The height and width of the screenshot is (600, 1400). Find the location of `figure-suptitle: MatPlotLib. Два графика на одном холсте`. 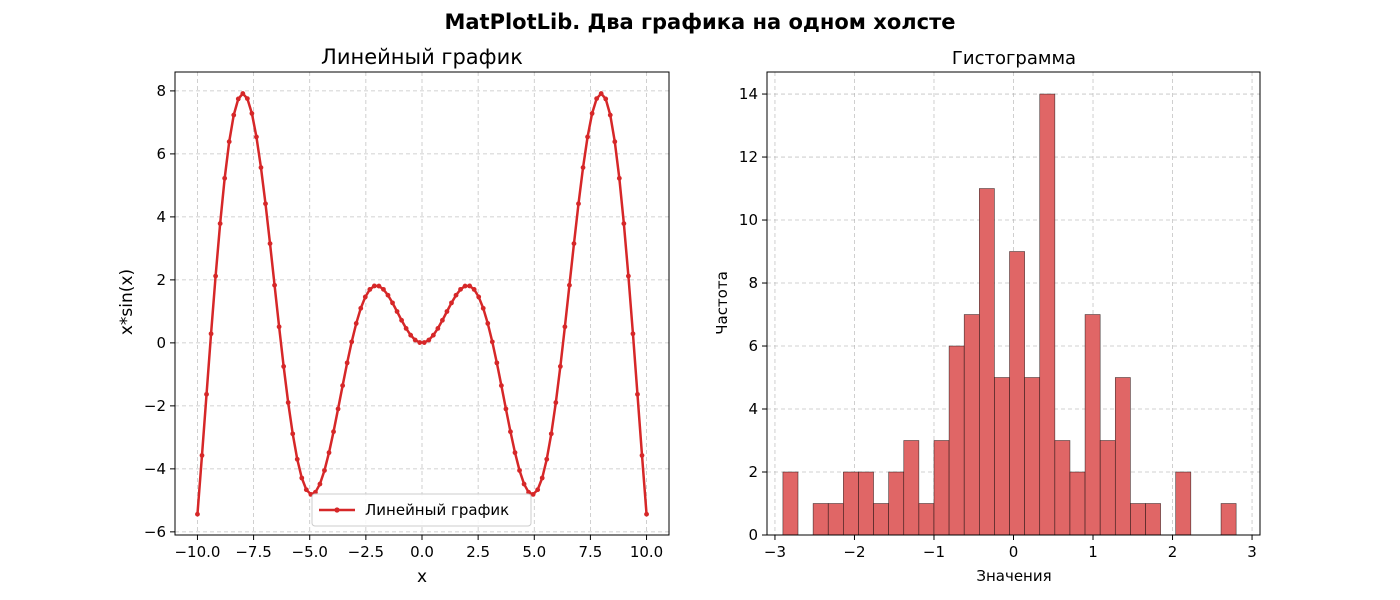

figure-suptitle: MatPlotLib. Два графика на одном холсте is located at coordinates (699, 22).